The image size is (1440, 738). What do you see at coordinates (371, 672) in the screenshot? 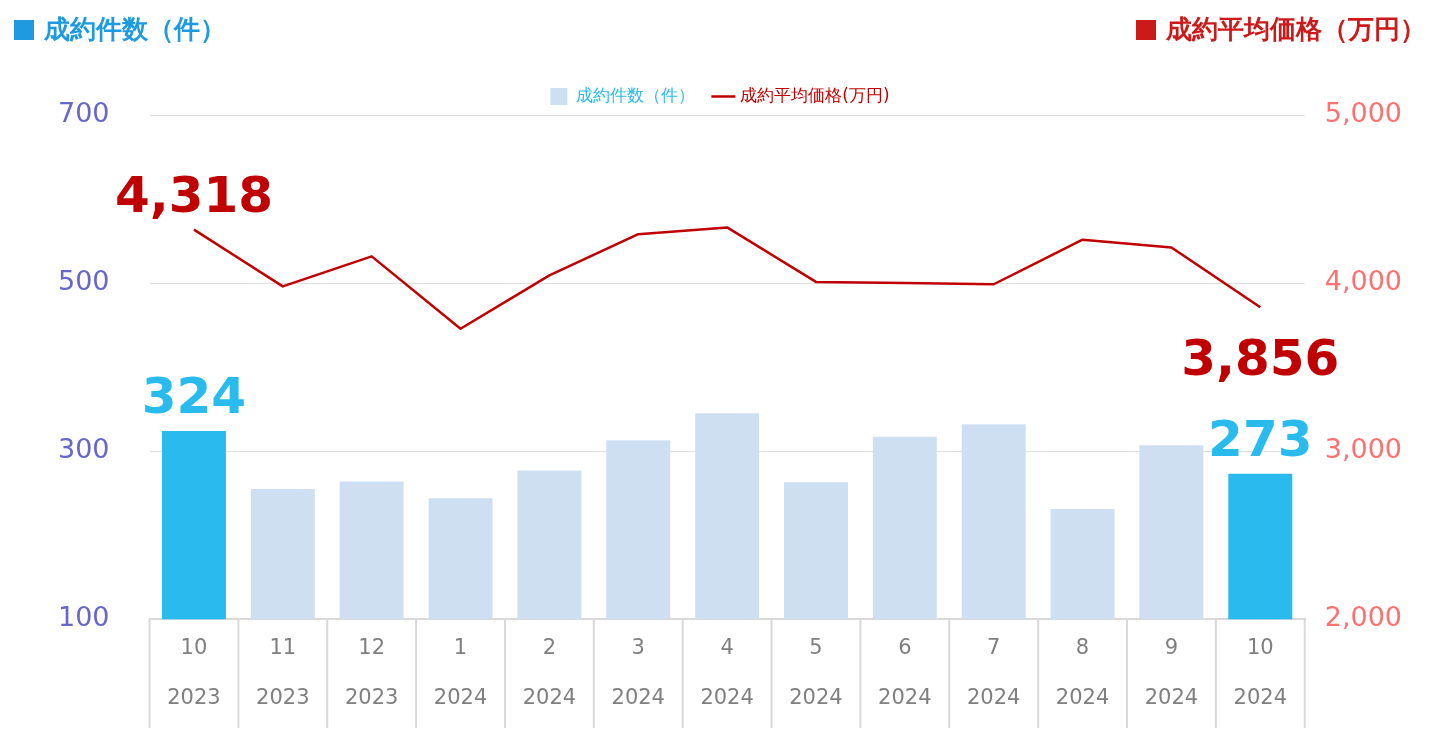
I see `category-label: 12 2023` at bounding box center [371, 672].